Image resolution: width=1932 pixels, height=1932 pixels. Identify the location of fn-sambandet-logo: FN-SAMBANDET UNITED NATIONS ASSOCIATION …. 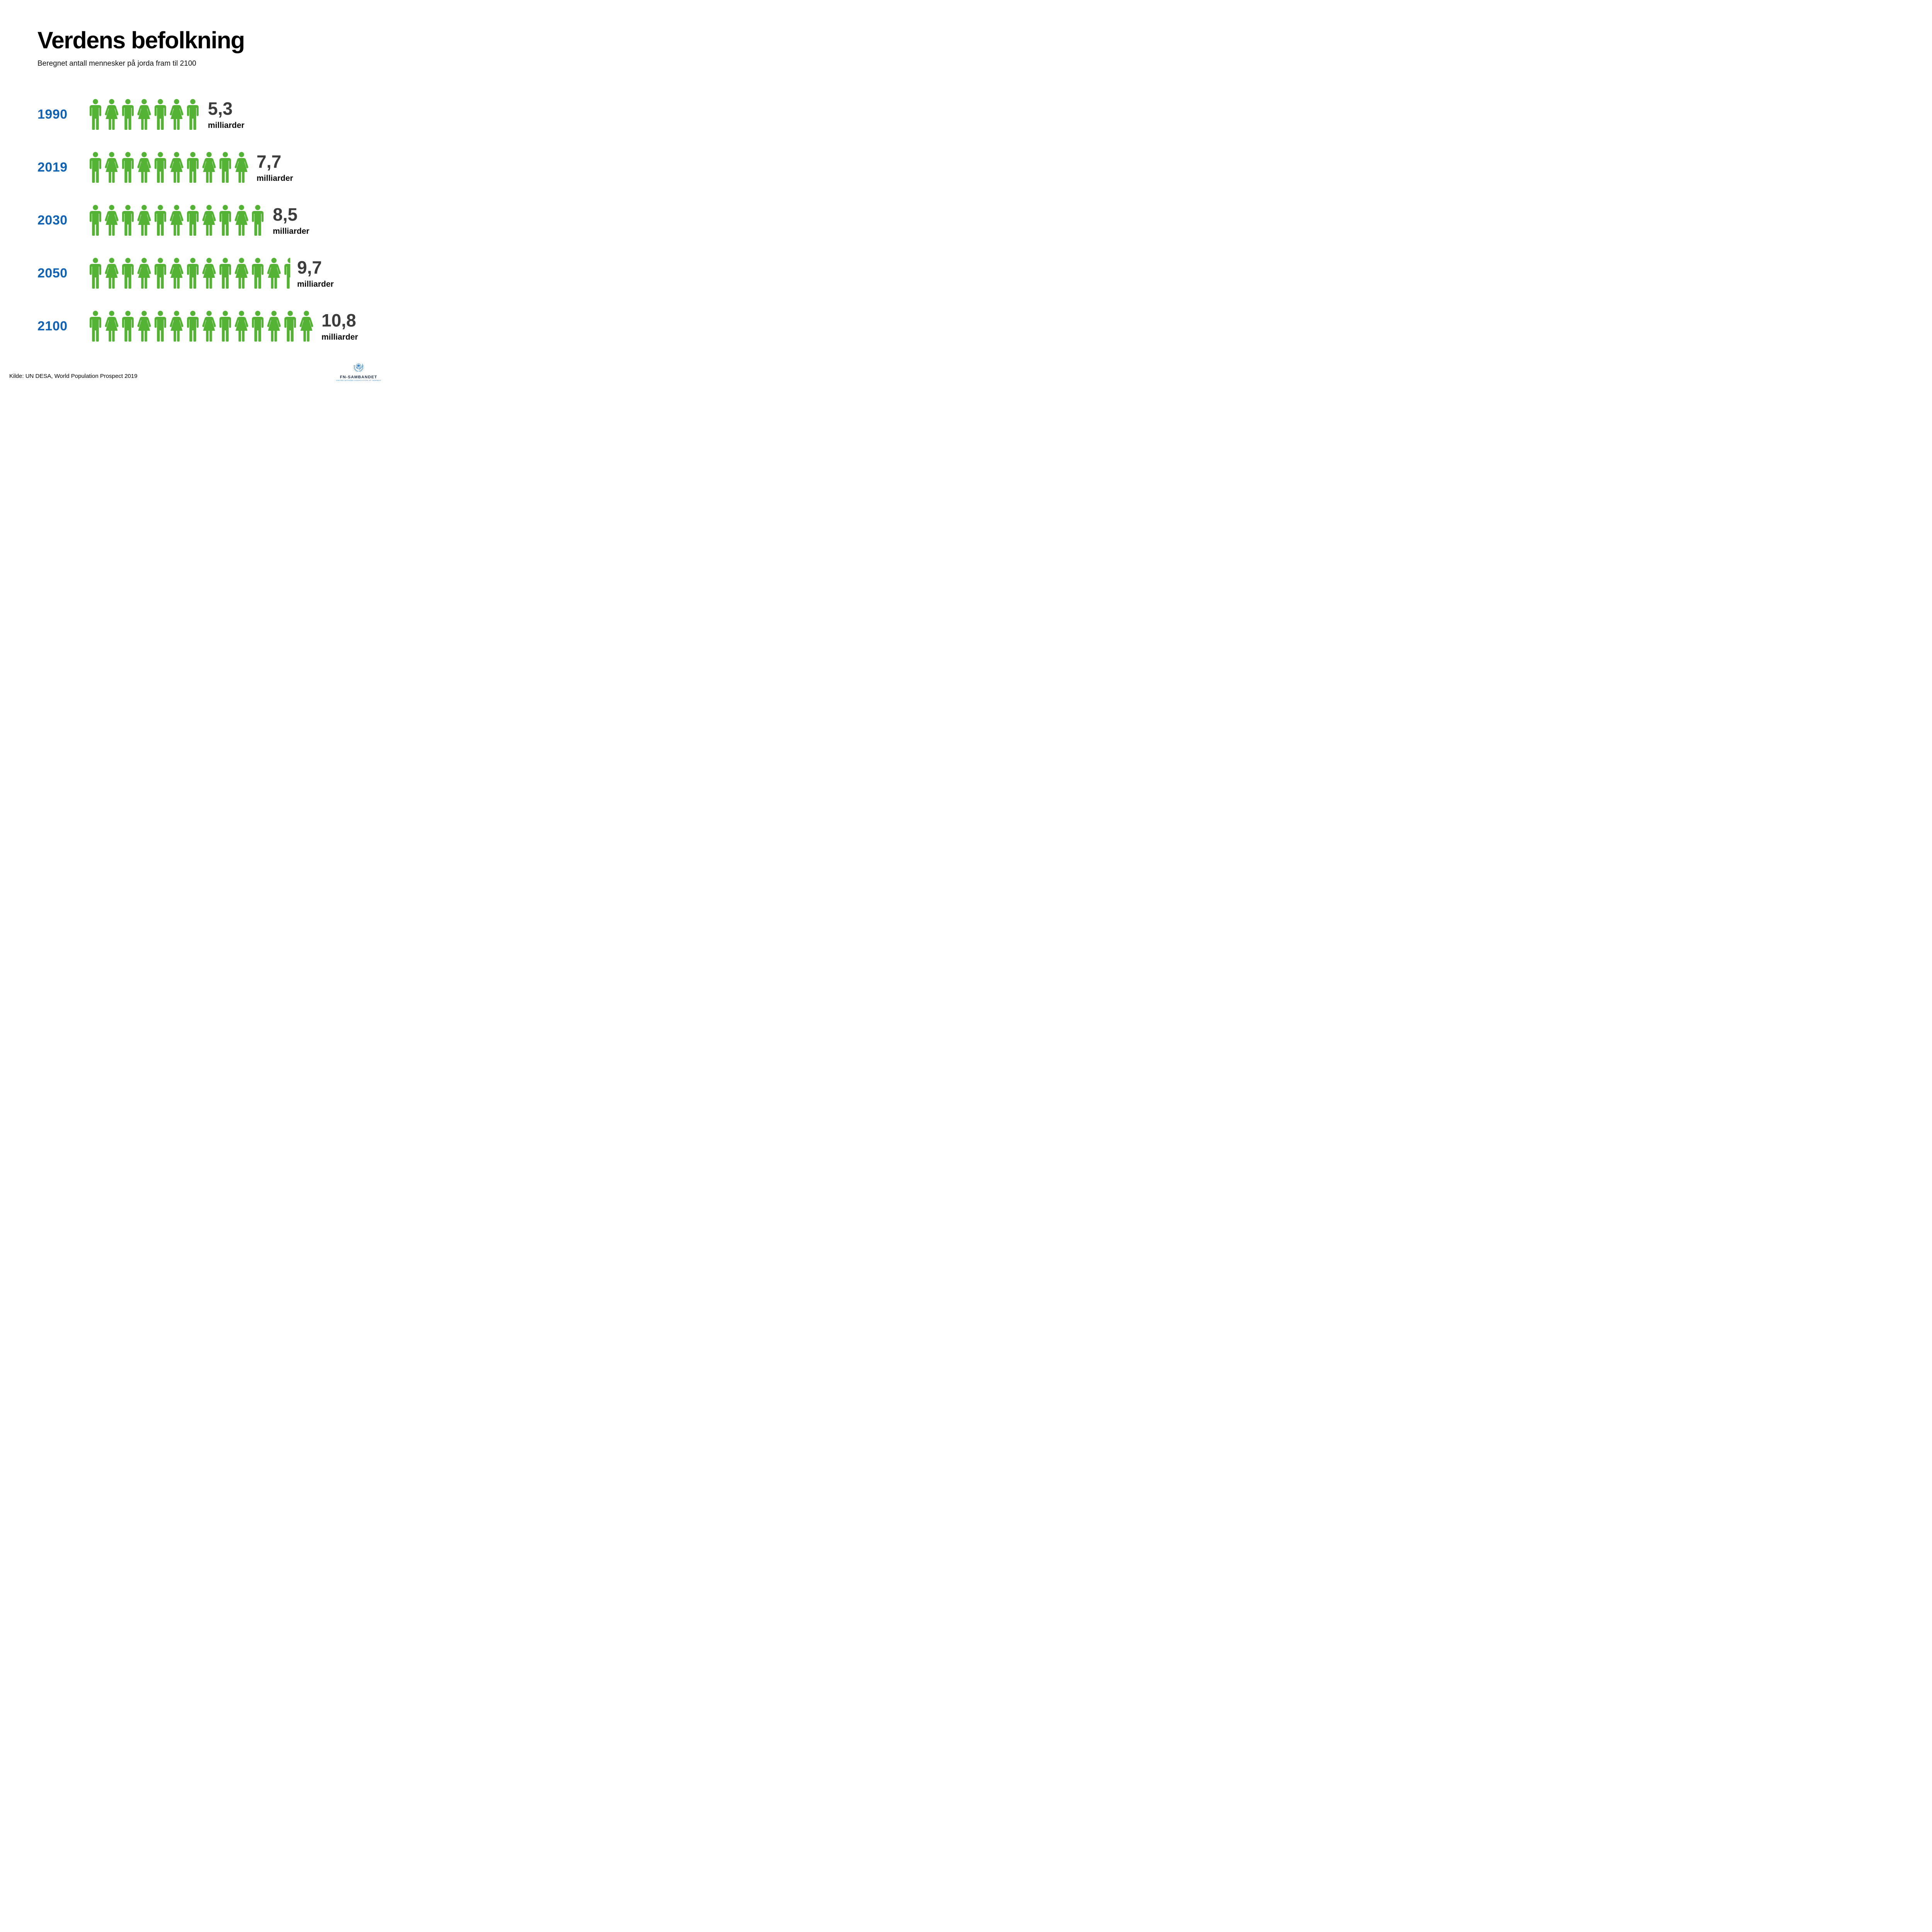
(358, 372).